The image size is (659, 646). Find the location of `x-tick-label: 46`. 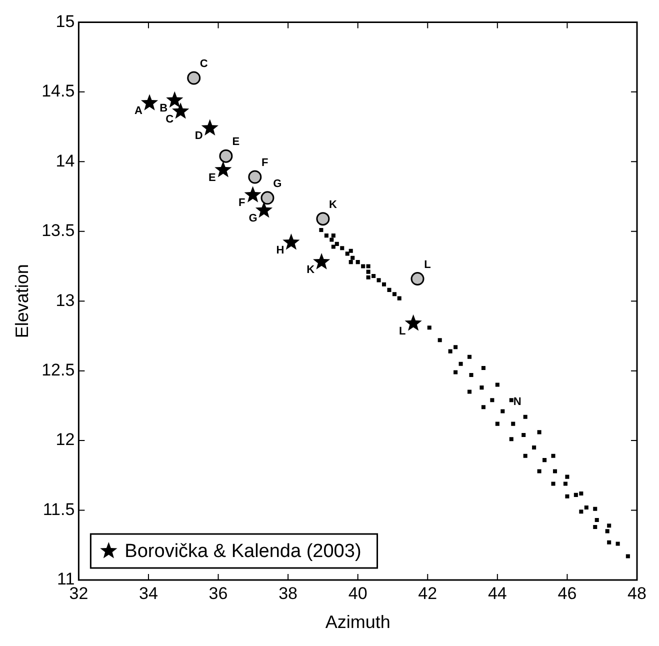

x-tick-label: 46 is located at coordinates (567, 593).